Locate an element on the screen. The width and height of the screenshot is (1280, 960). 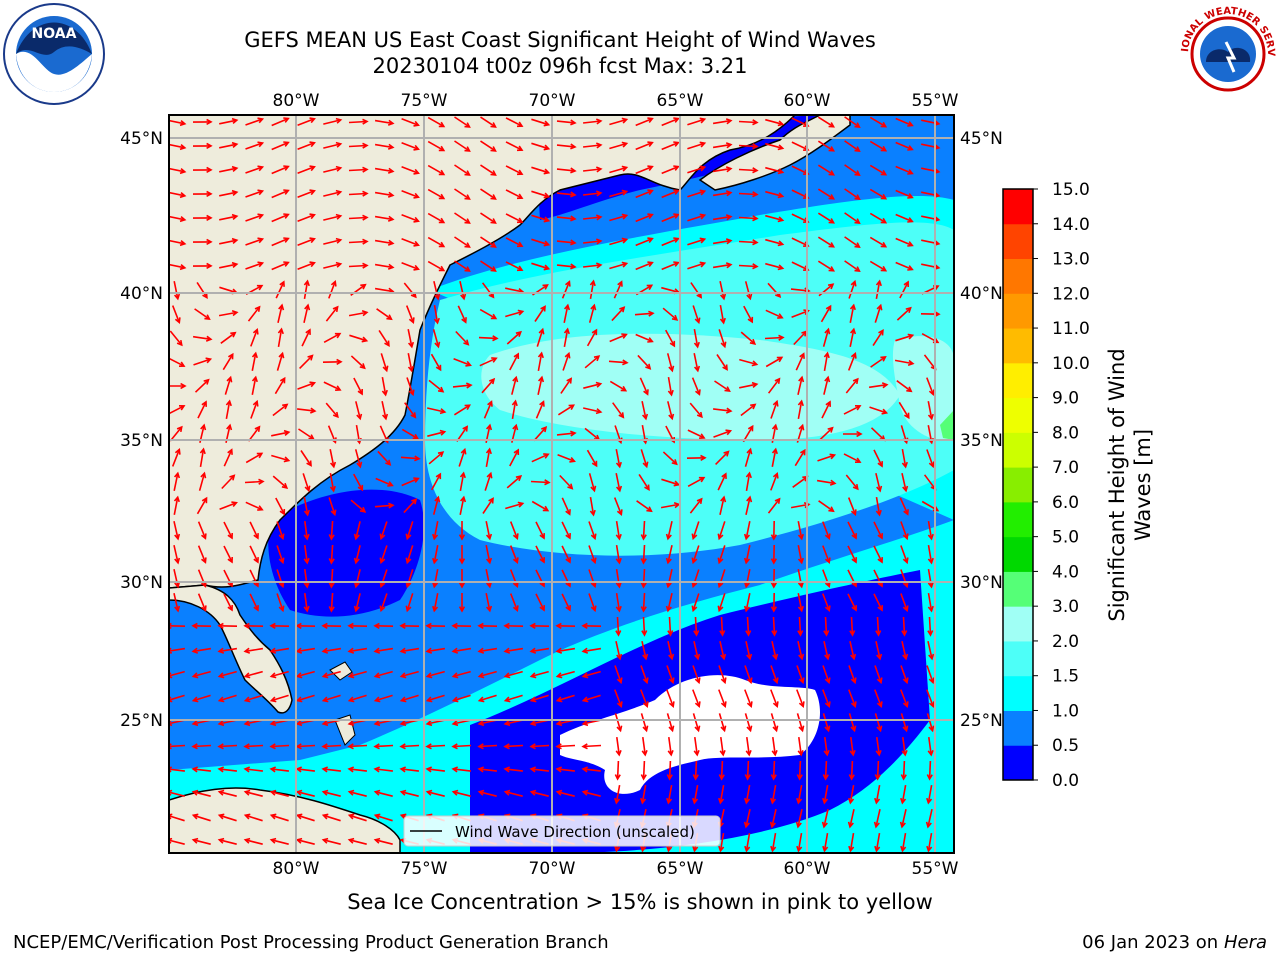
lon-label-bottom: 55°W is located at coordinates (935, 869).